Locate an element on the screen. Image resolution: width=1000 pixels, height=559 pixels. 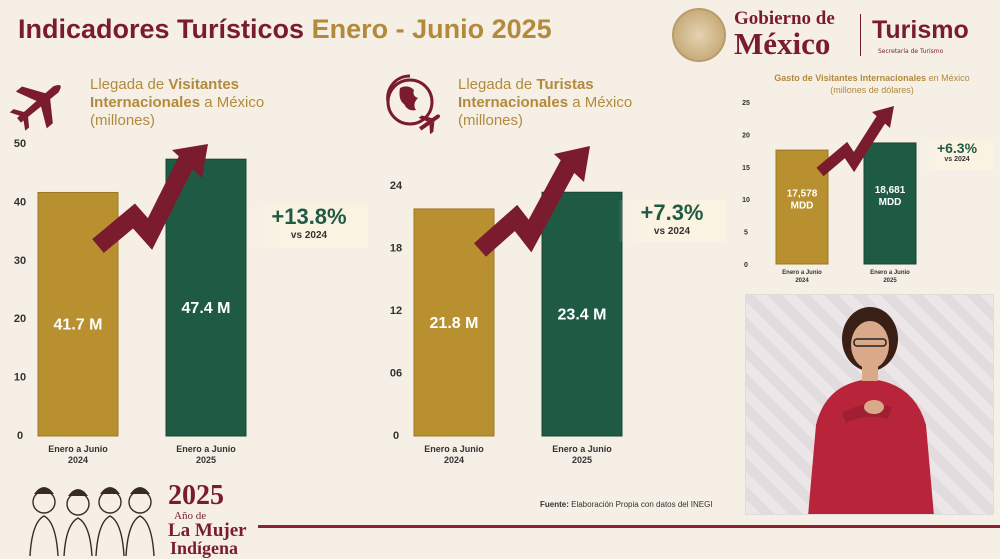
sign-language-interpreter-video is located at coordinates (869, 404).